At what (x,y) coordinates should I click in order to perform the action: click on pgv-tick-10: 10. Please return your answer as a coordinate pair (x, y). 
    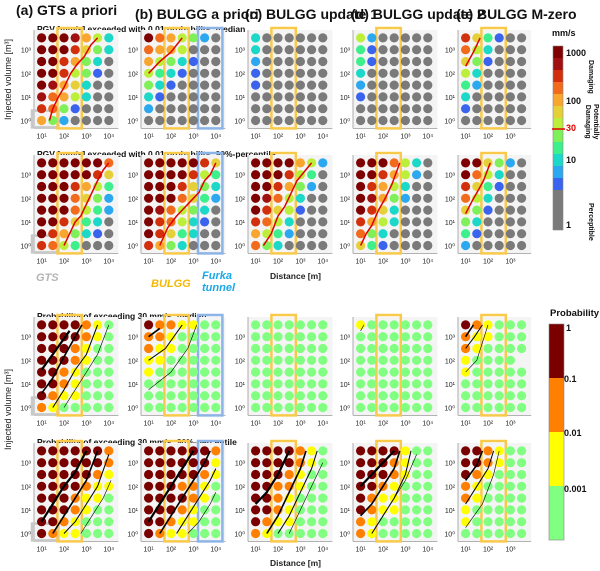
    Looking at the image, I should click on (571, 160).